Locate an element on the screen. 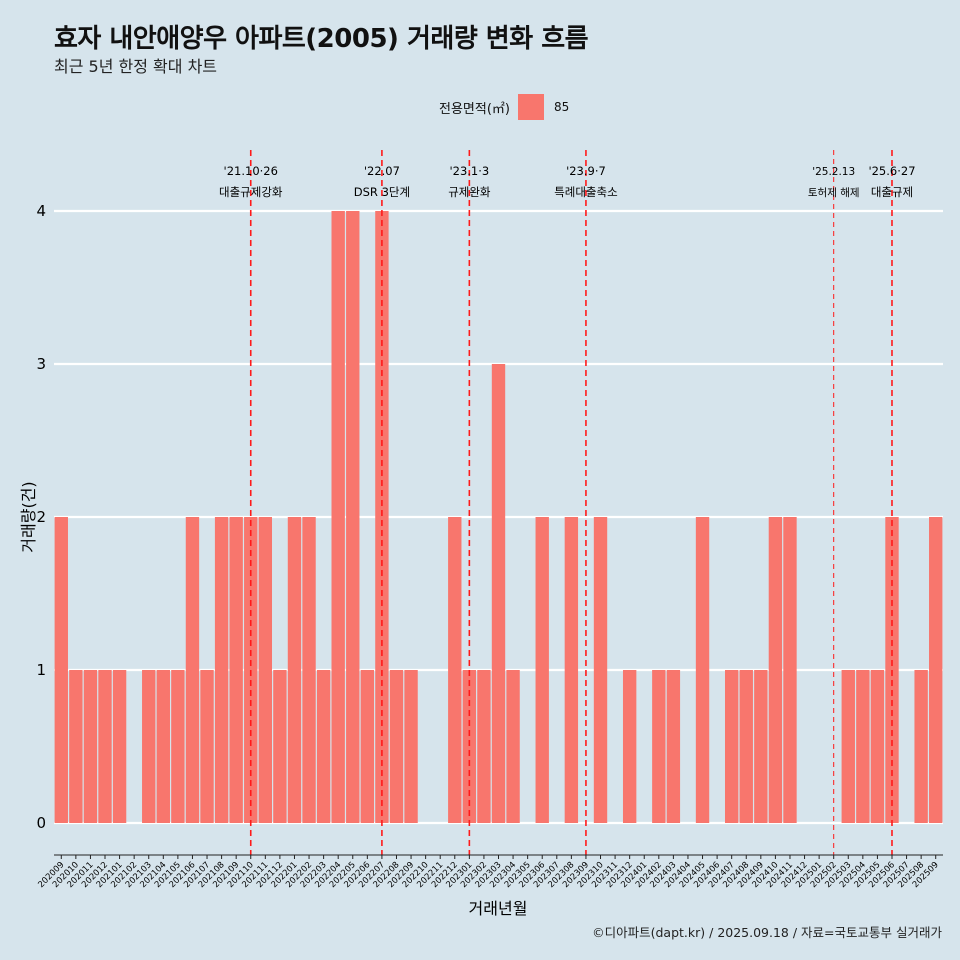 This screenshot has width=960, height=960. y-tick-label: 1 is located at coordinates (41, 670).